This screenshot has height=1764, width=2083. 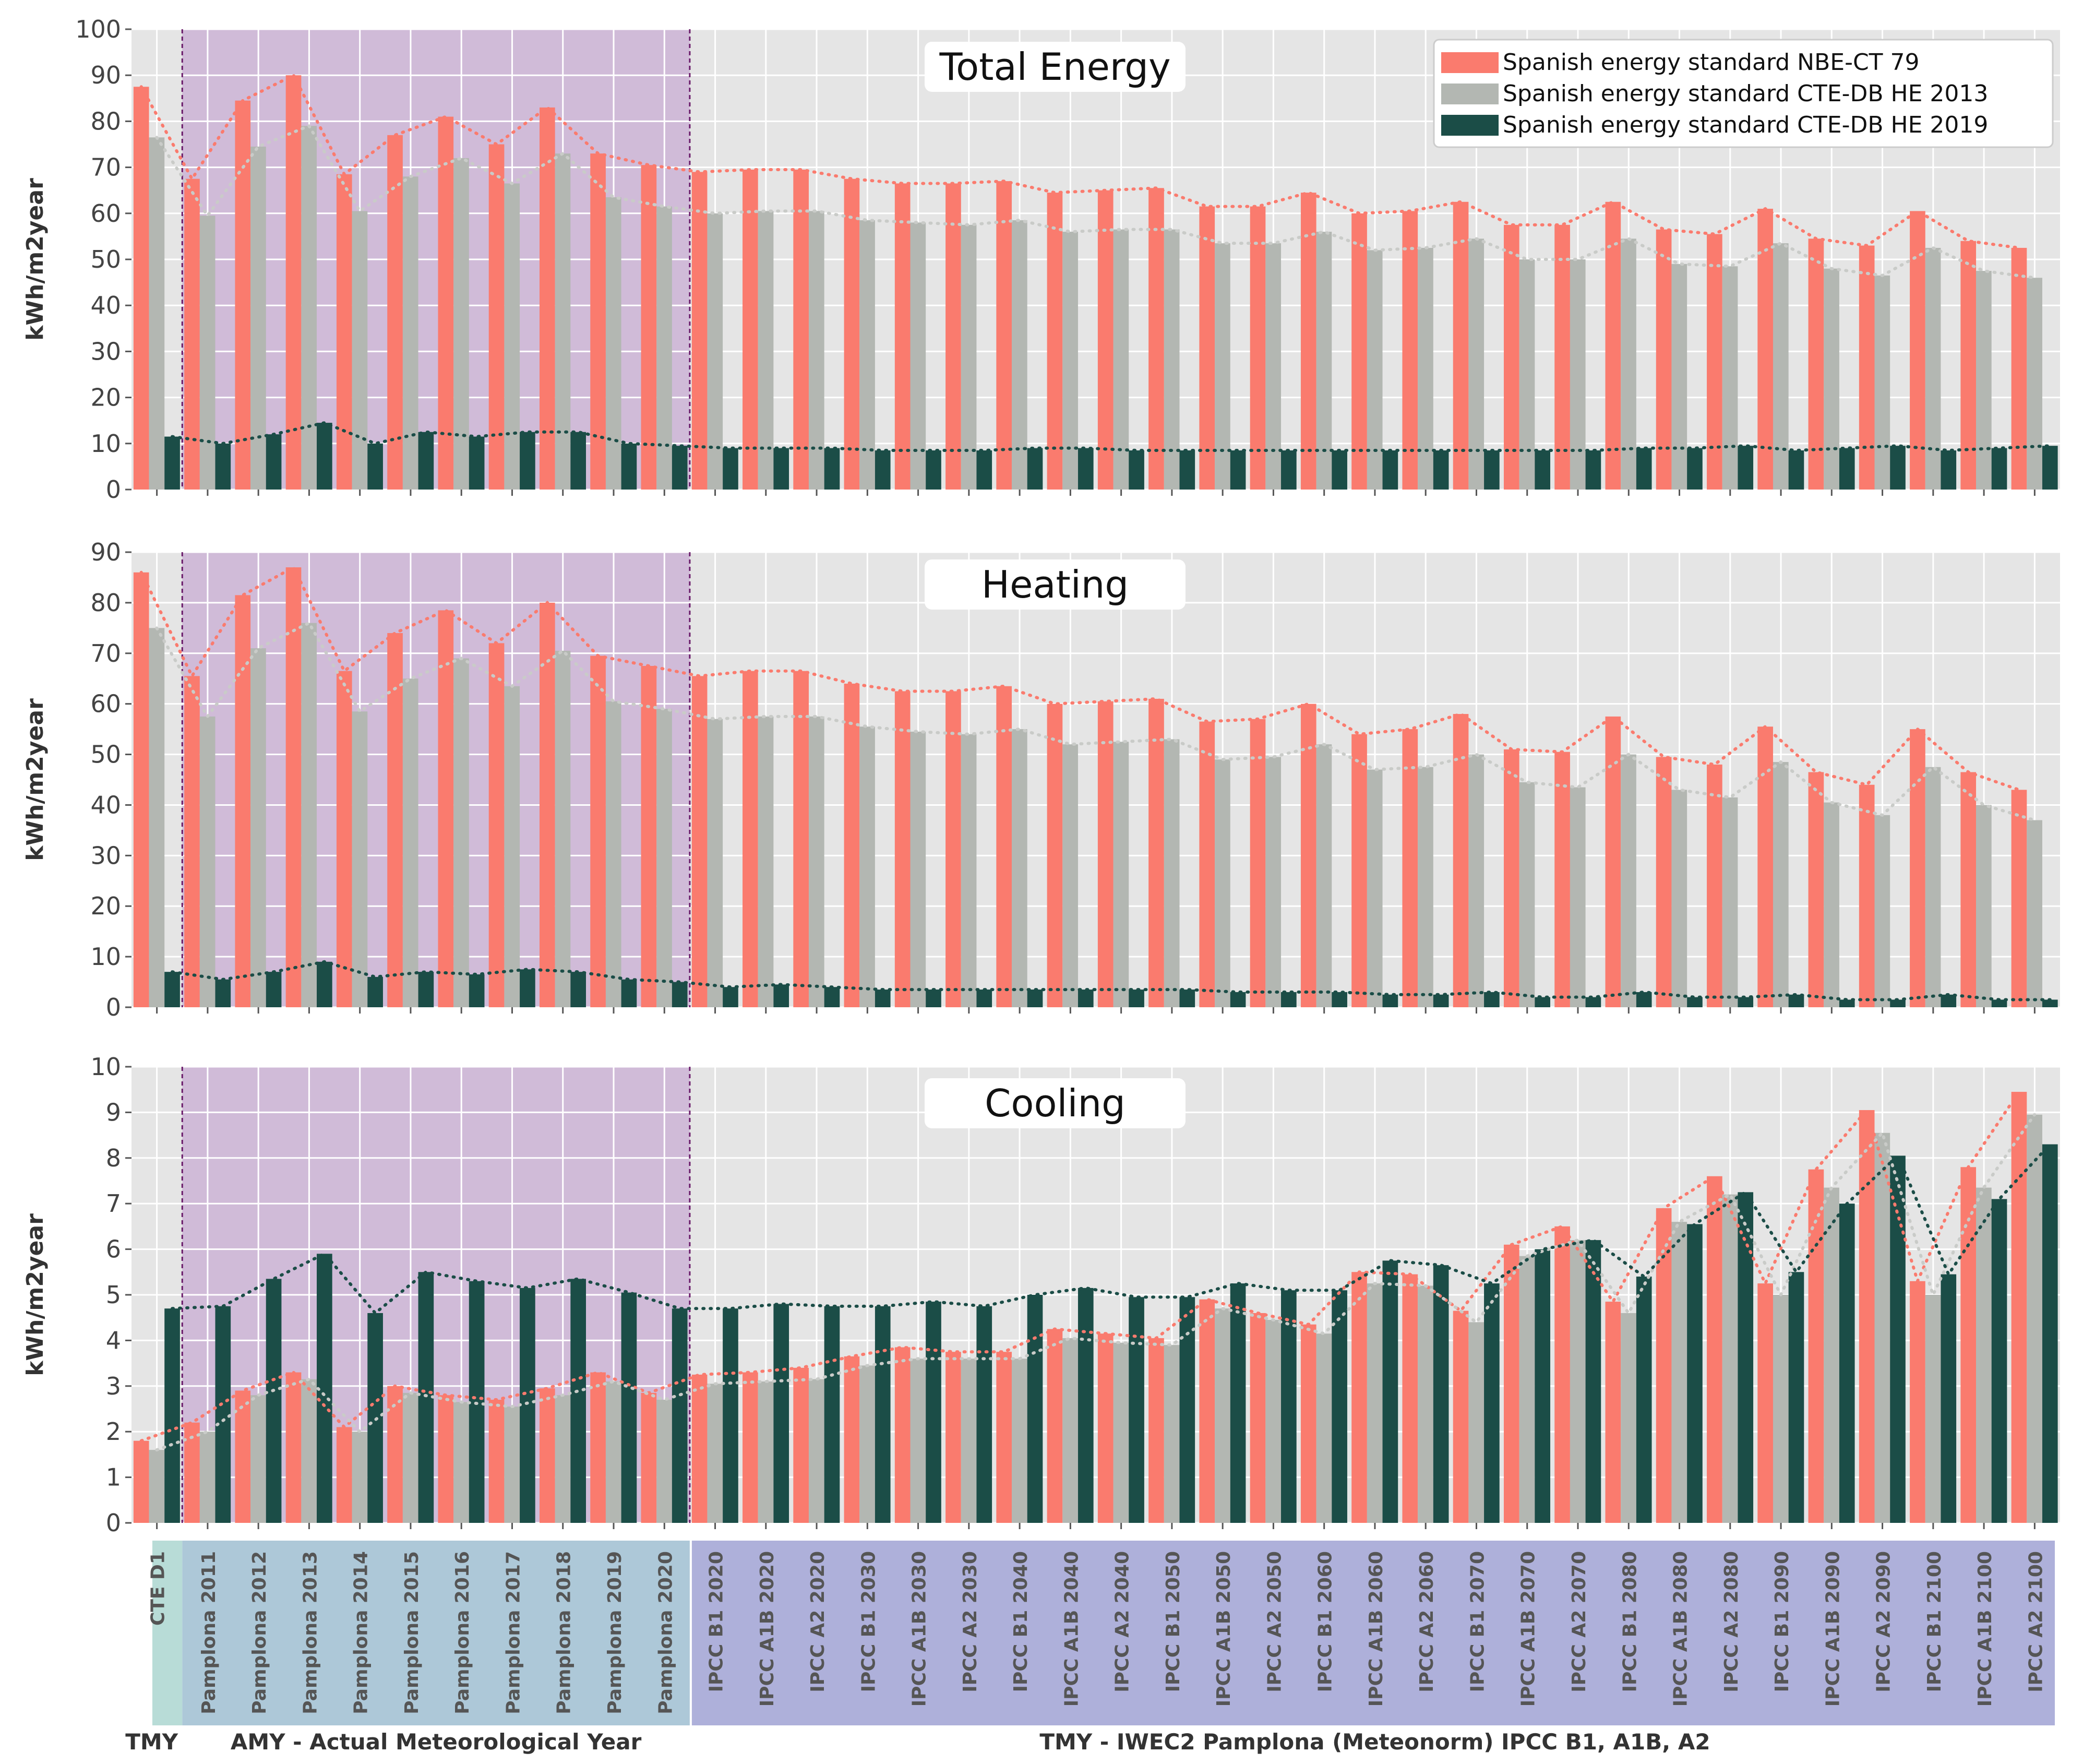 I want to click on total-energy-ytick-label: 10, so click(x=105, y=444).